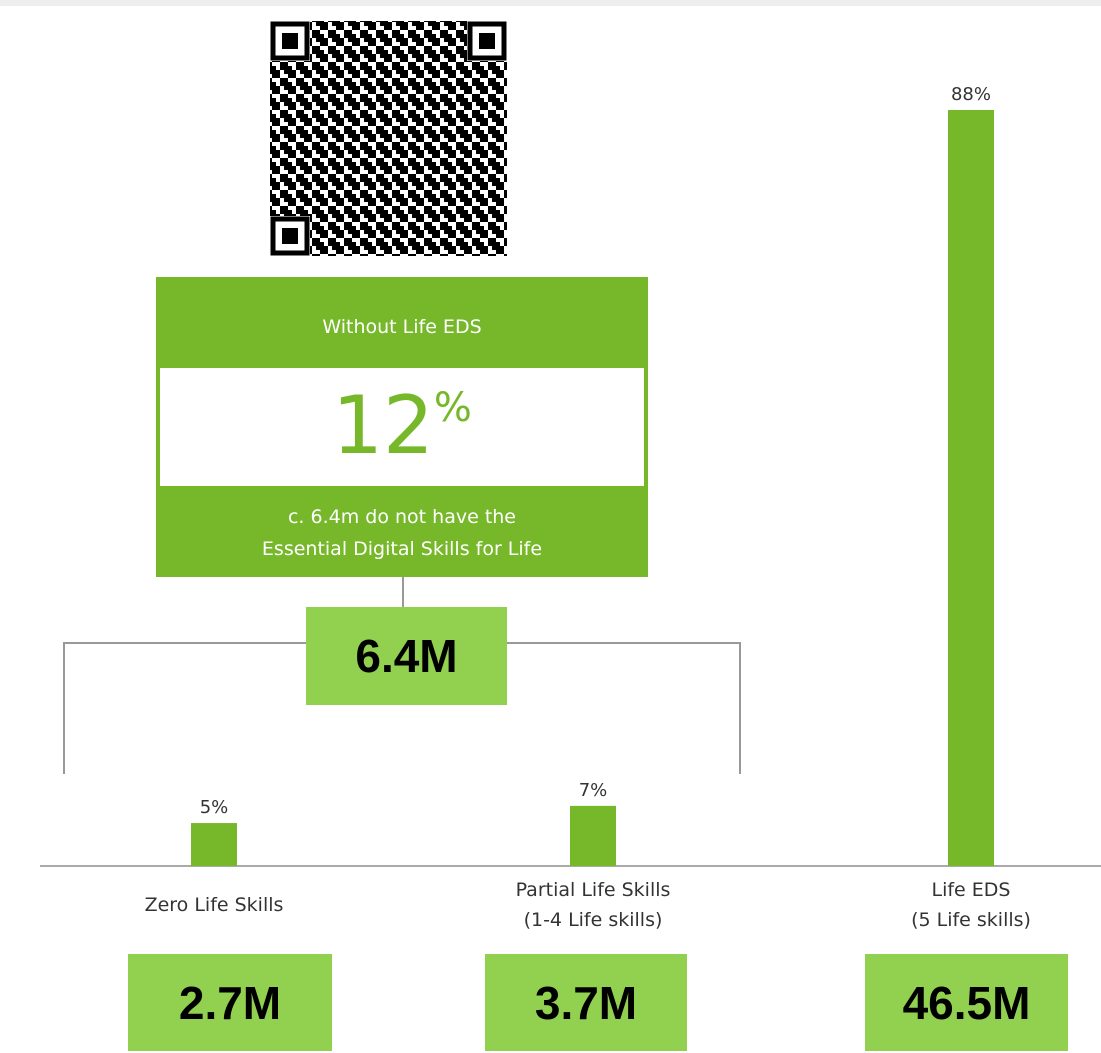  I want to click on category-label: Zero Life Skills, so click(214, 905).